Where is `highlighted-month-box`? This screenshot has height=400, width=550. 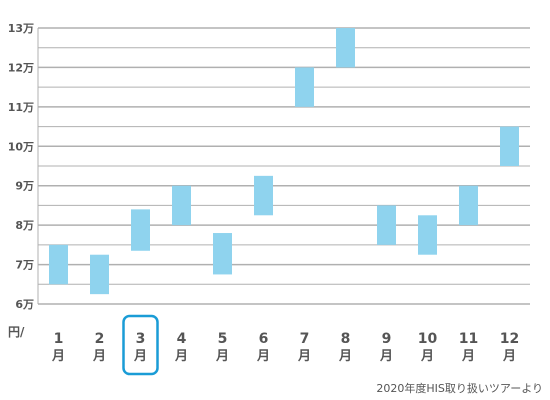
highlighted-month-box is located at coordinates (140, 345).